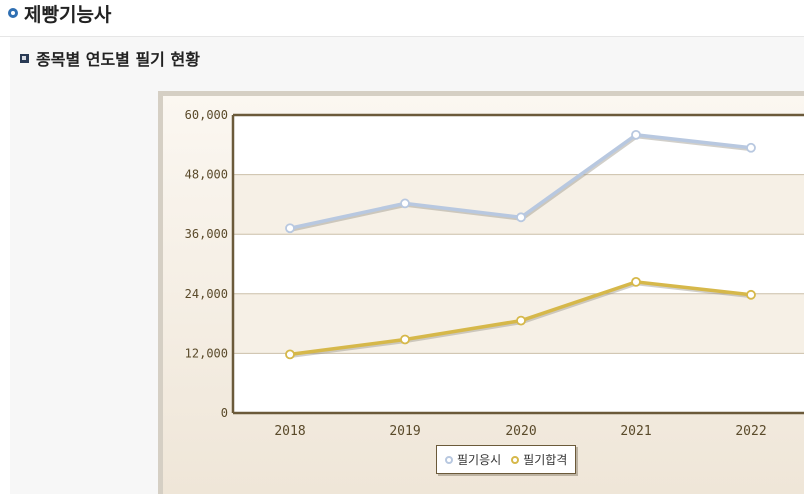 This screenshot has height=494, width=804. What do you see at coordinates (13, 13) in the screenshot?
I see `circle-bullet-icon` at bounding box center [13, 13].